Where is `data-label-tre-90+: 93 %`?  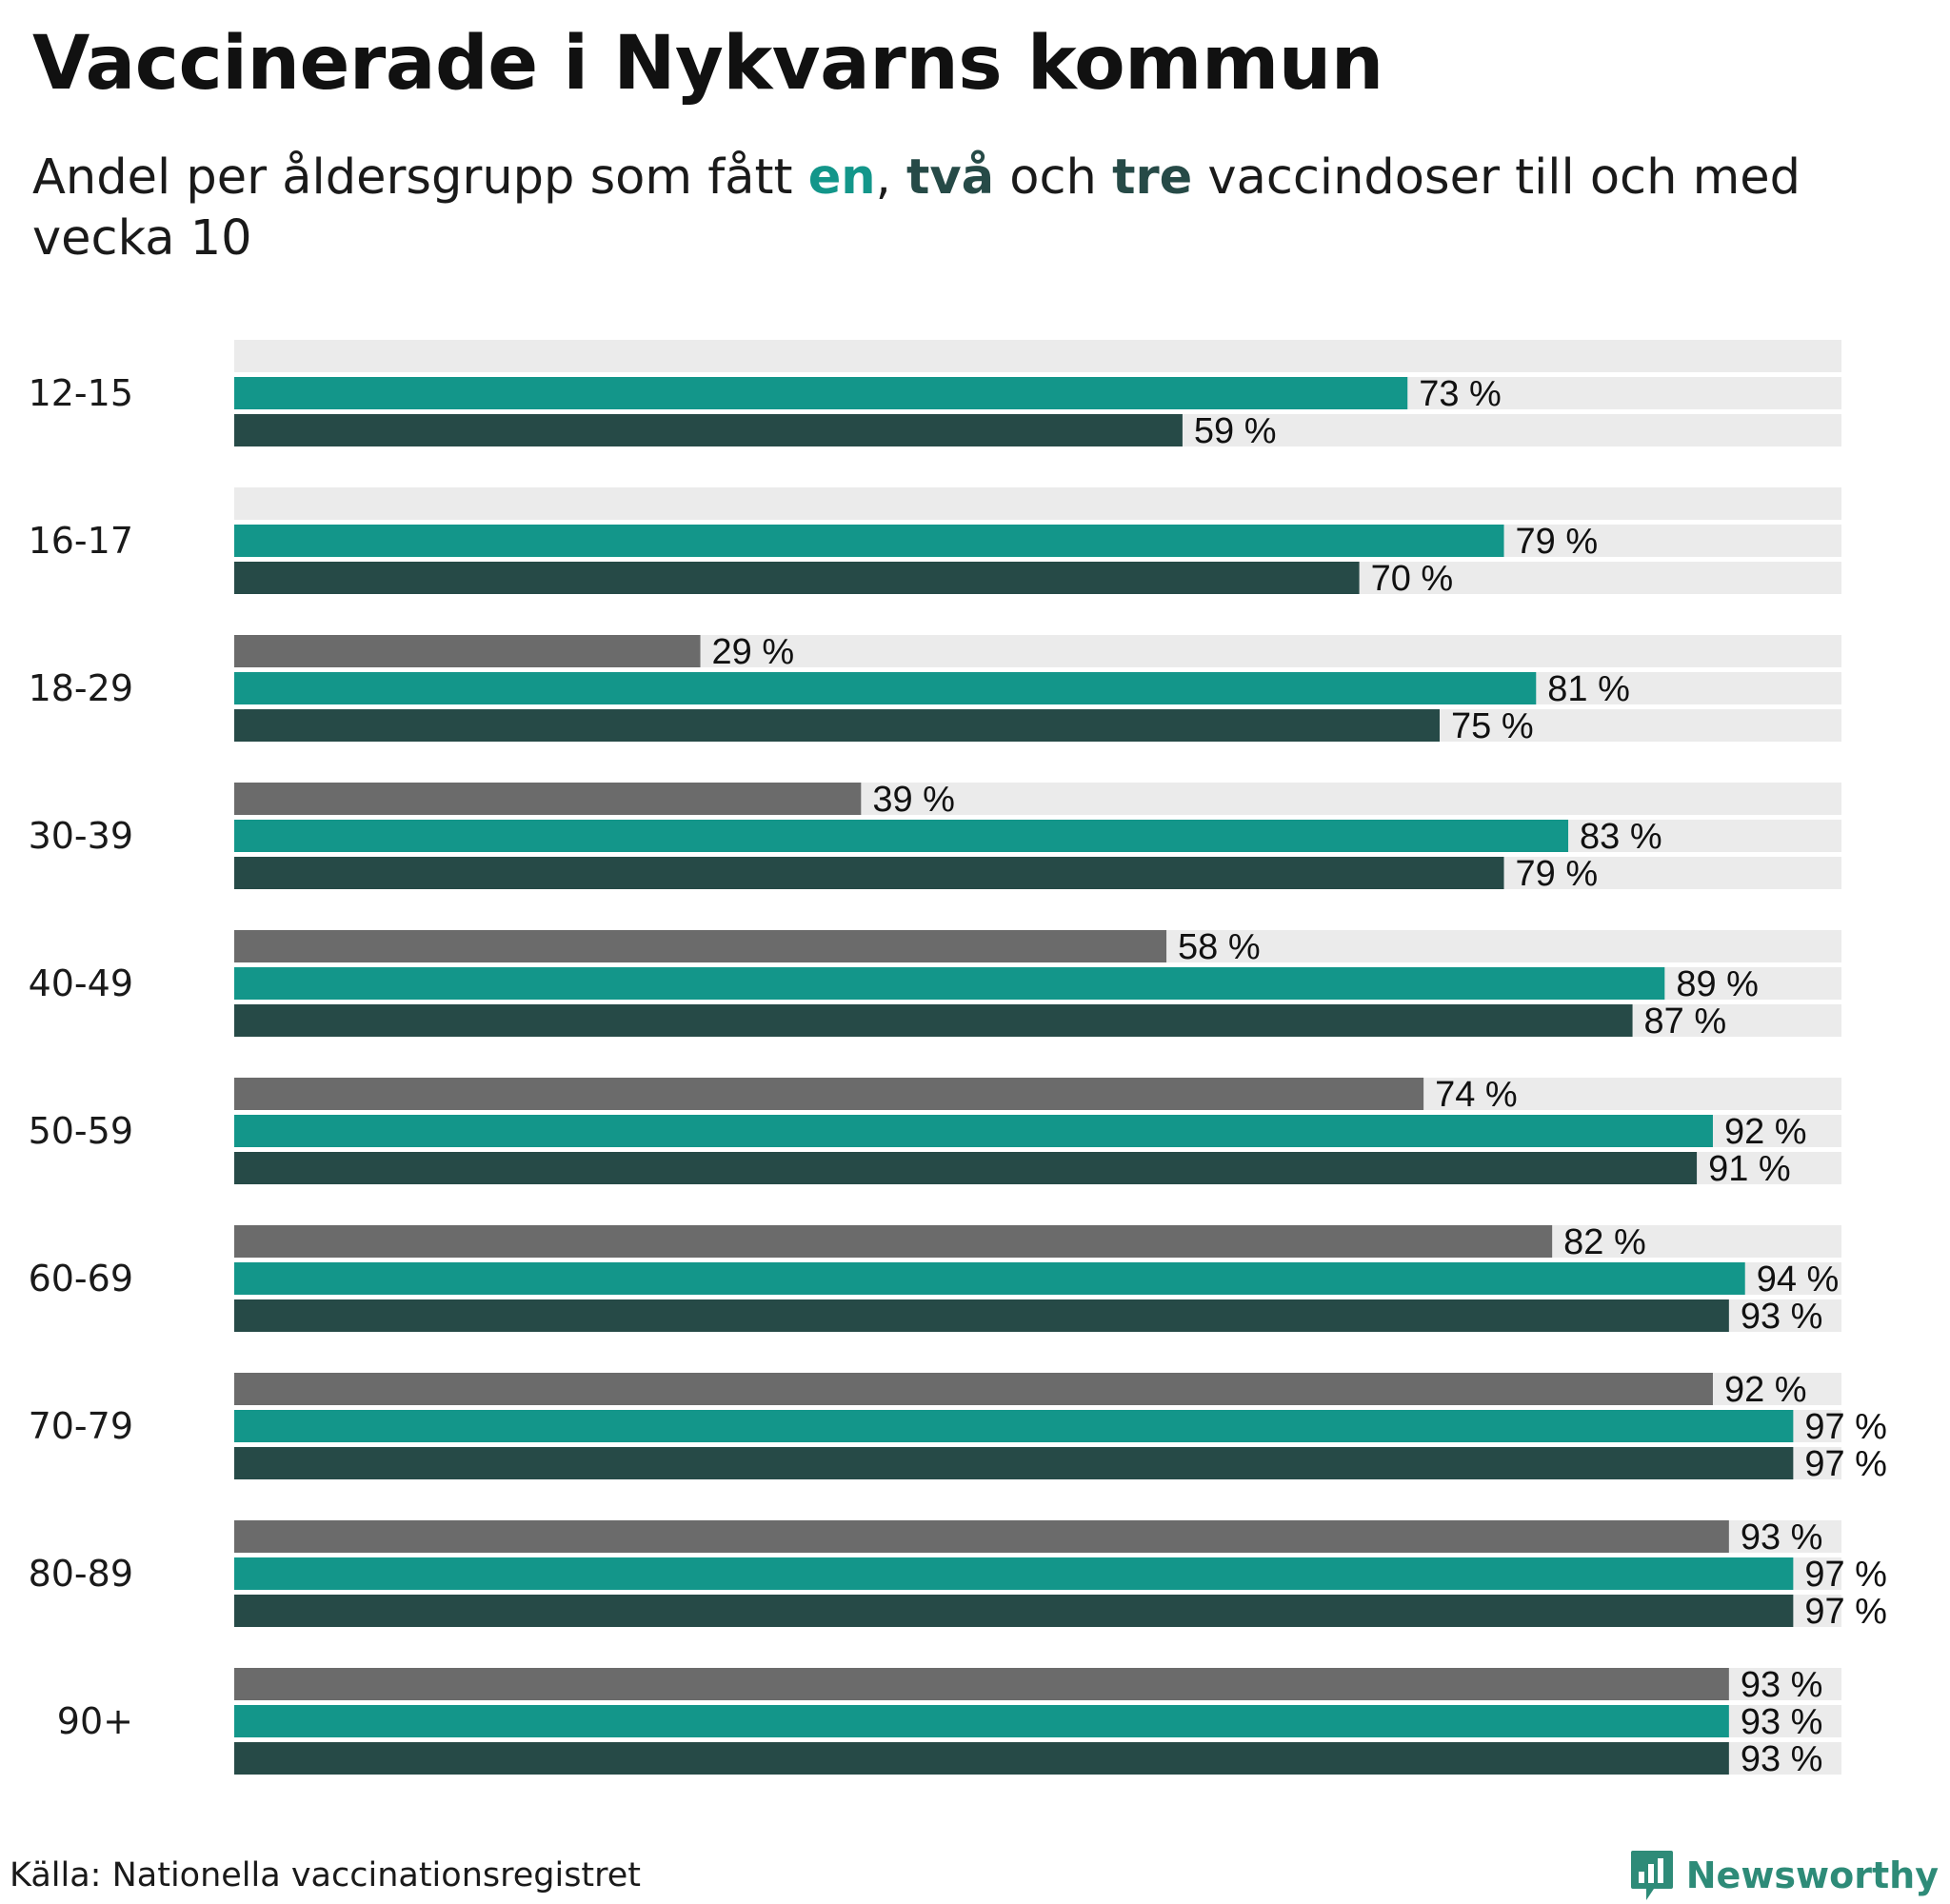
data-label-tre-90+: 93 % is located at coordinates (1782, 1685).